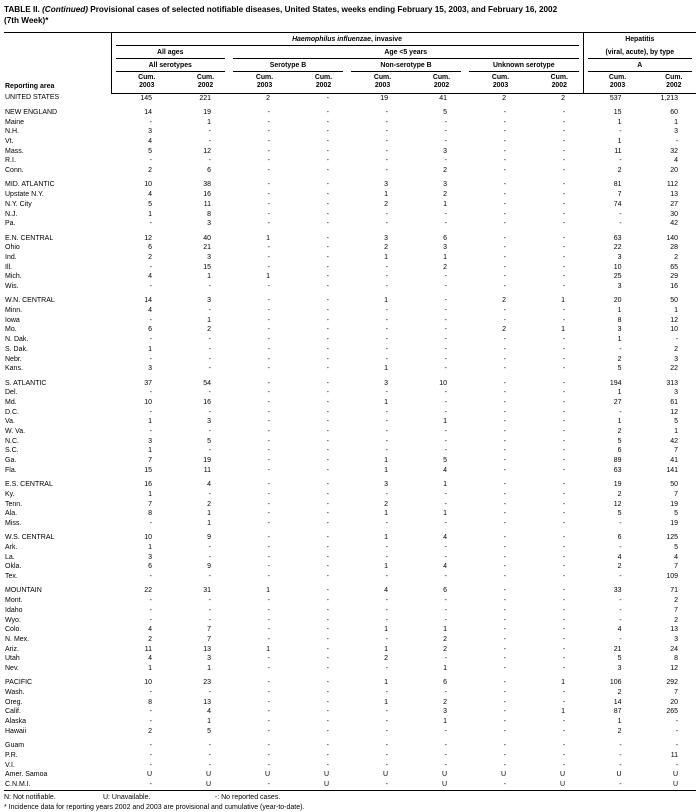  I want to click on value-cell: 21, so click(207, 248).